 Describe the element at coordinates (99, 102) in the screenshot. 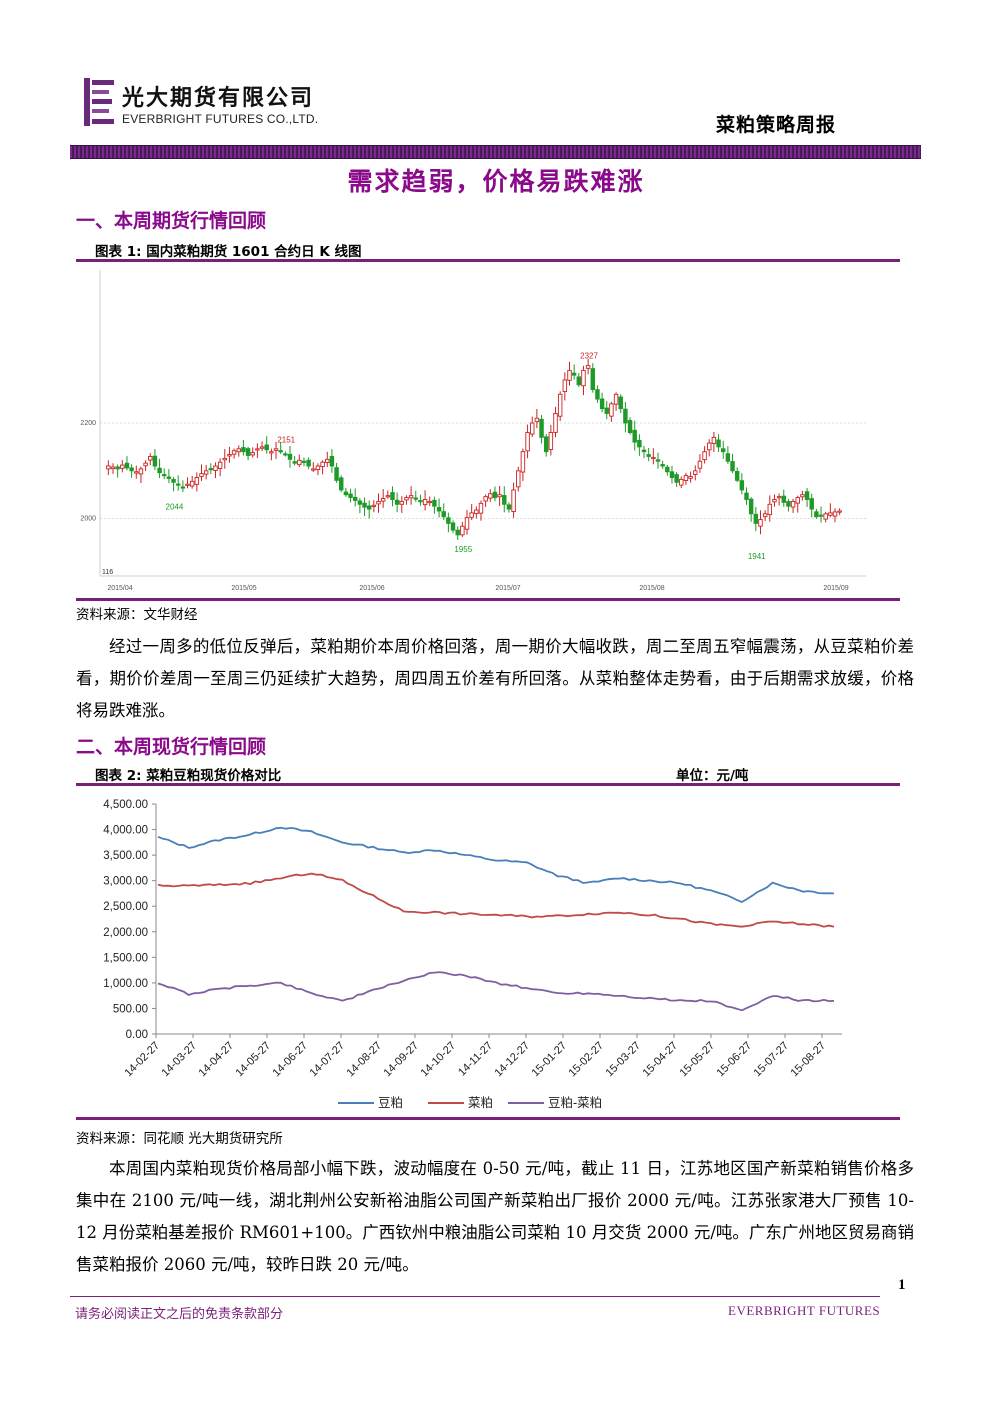

I see `company-logo-icon` at that location.